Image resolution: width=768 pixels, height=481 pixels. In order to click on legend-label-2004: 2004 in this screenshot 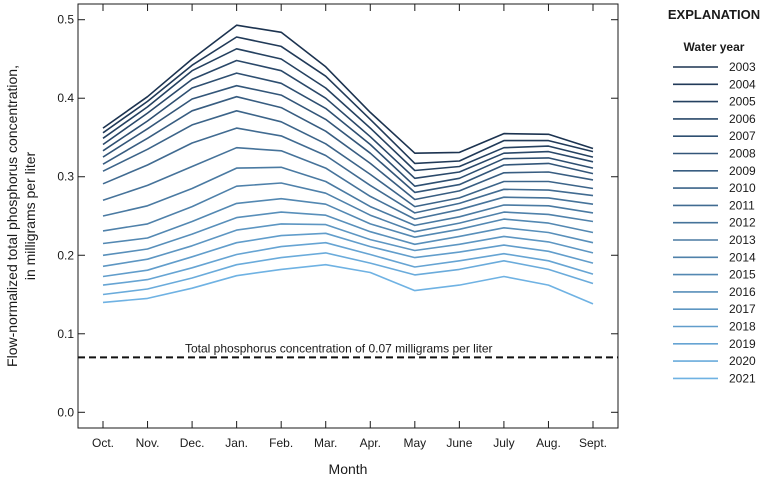, I will do `click(742, 84)`.